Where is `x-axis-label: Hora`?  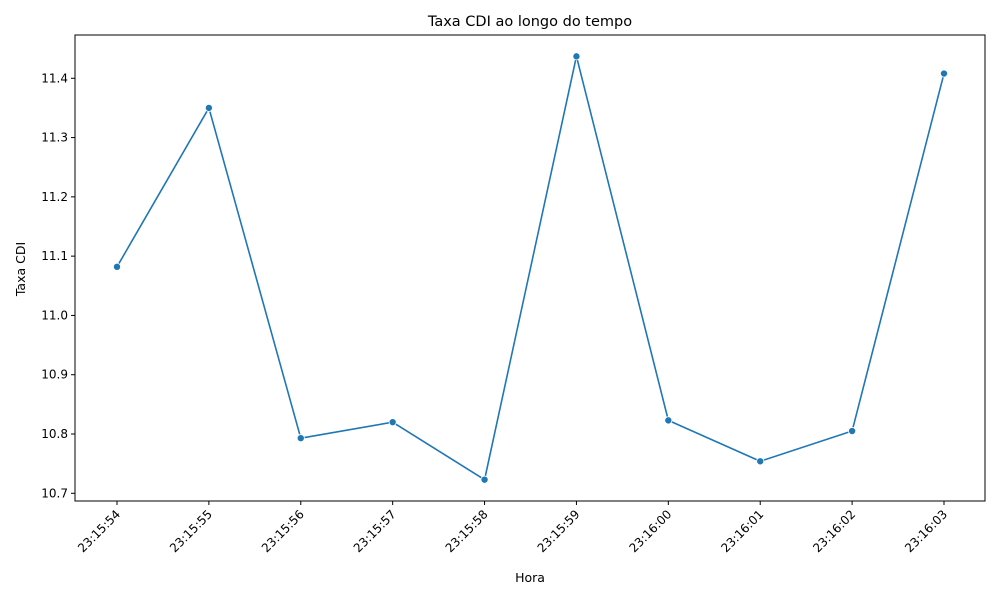 x-axis-label: Hora is located at coordinates (530, 577).